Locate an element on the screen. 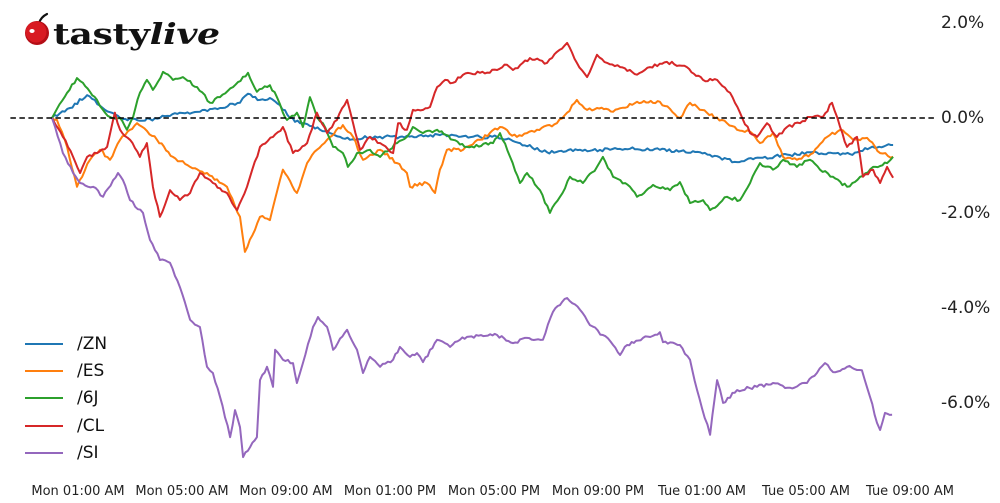  series-line-zn is located at coordinates (472, 128).